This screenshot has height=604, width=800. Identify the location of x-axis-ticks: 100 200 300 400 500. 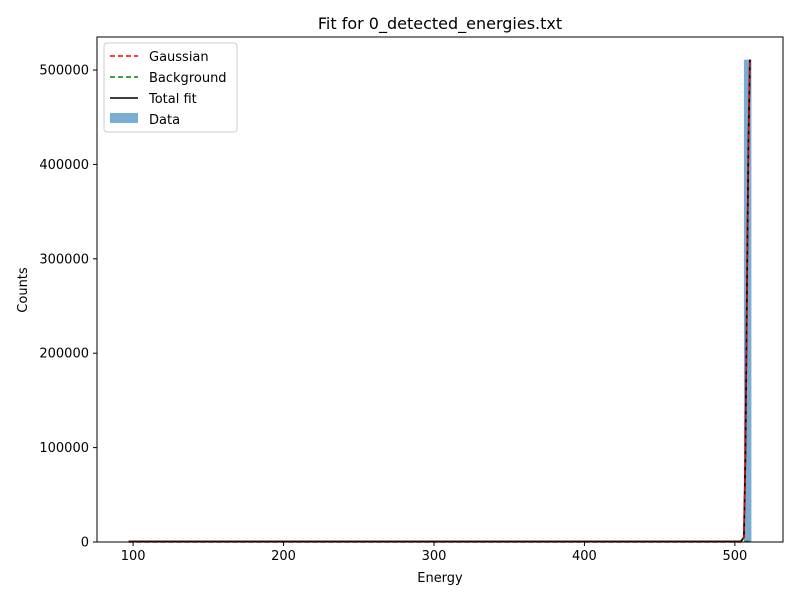
(434, 553).